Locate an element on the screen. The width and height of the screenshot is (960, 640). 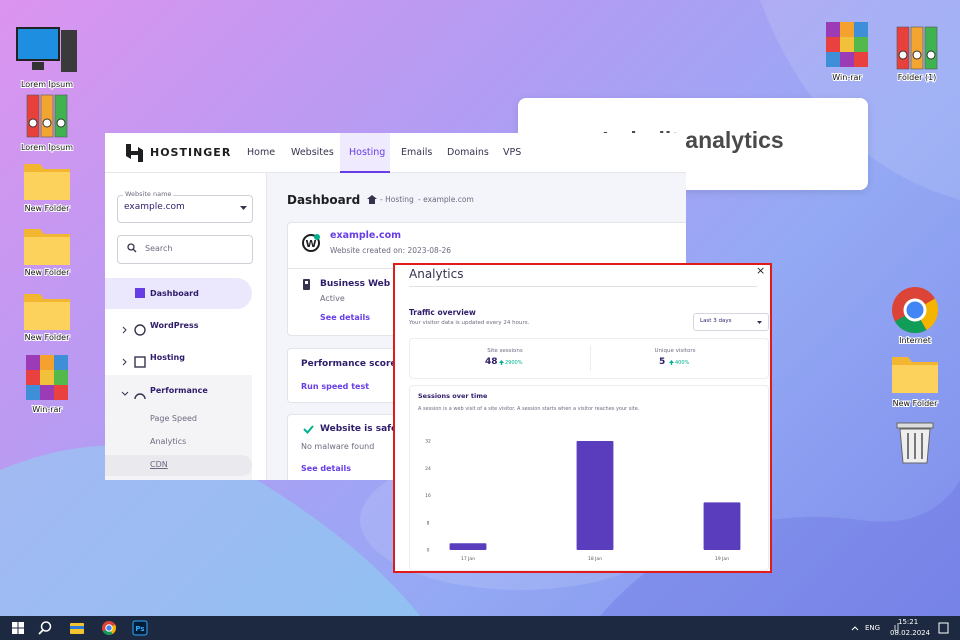
menu-item: Performance is located at coordinates (179, 390).